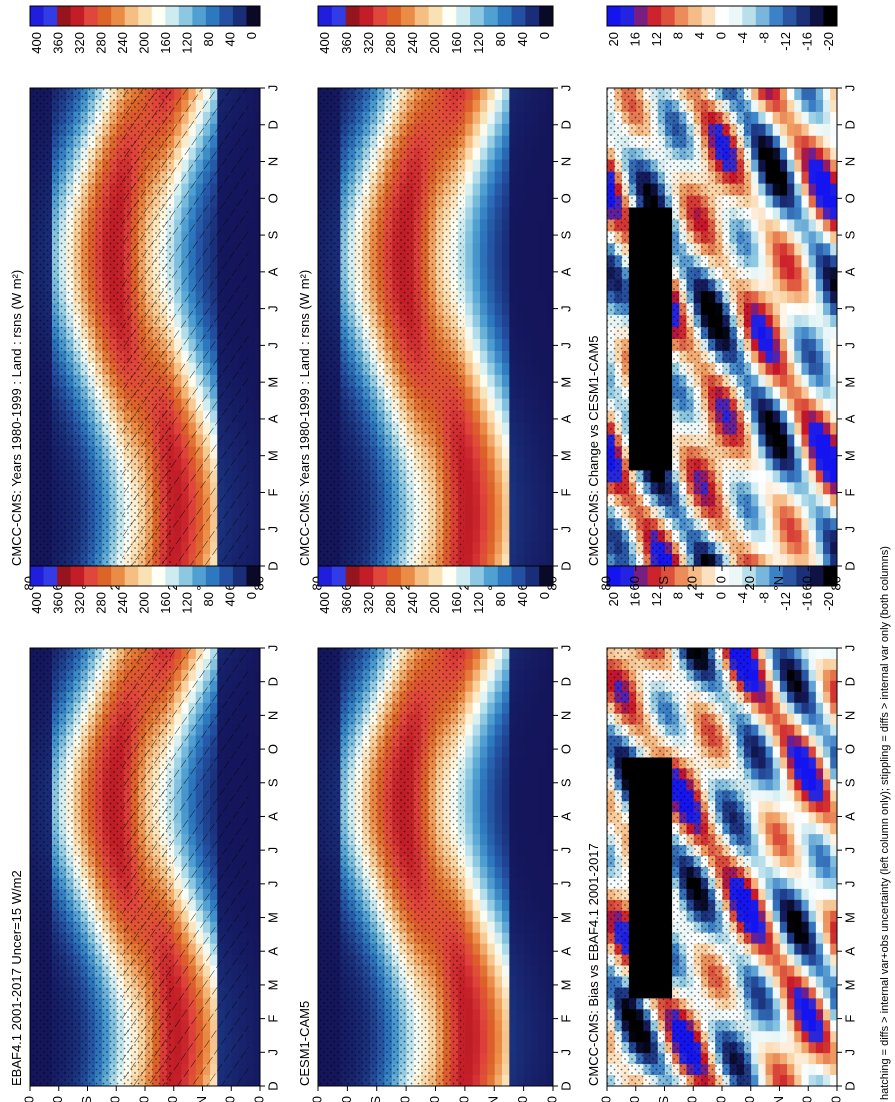  What do you see at coordinates (185, 327) in the screenshot?
I see `hatching-overlay` at bounding box center [185, 327].